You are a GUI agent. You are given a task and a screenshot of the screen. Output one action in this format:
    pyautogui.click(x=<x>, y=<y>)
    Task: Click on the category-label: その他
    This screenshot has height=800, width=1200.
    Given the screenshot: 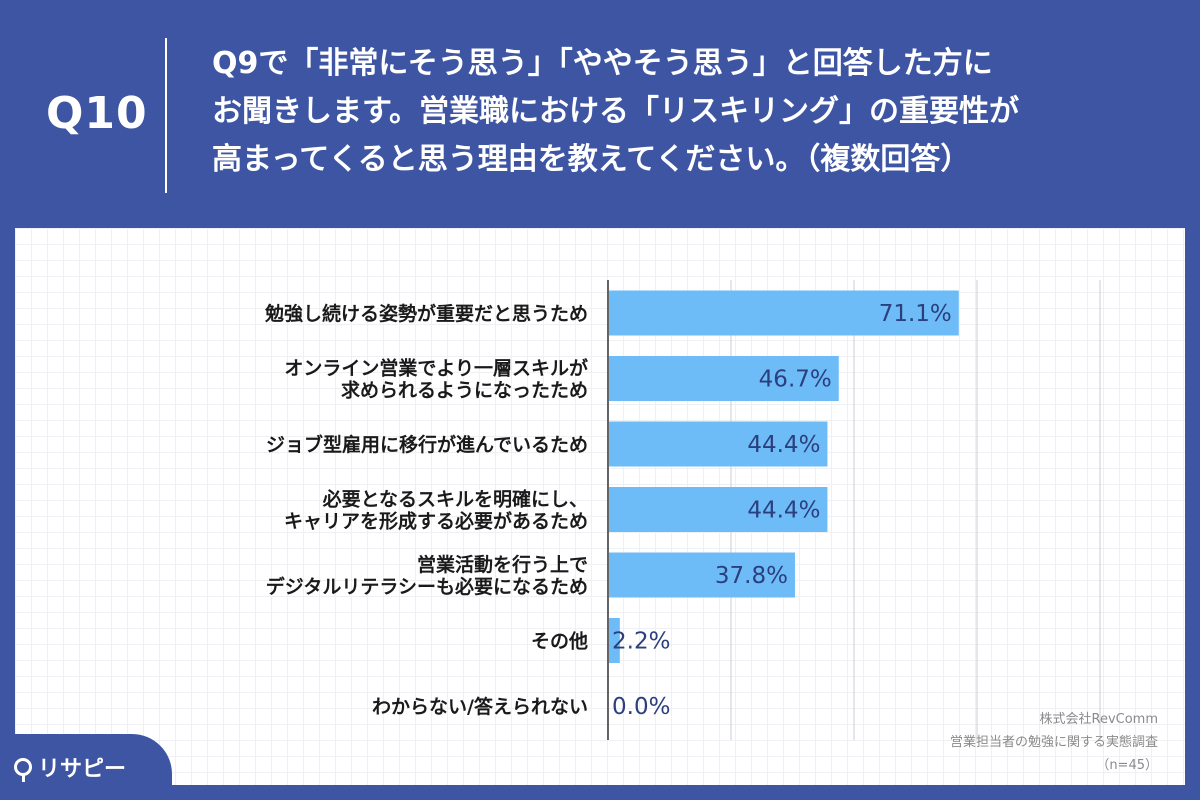 What is the action you would take?
    pyautogui.click(x=559, y=641)
    